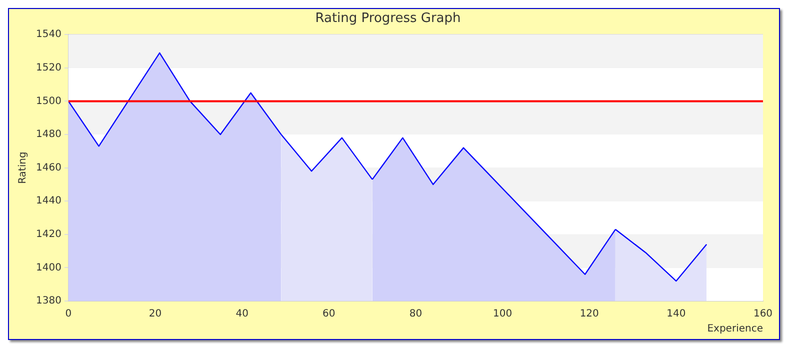 This screenshot has width=790, height=350. What do you see at coordinates (589, 314) in the screenshot?
I see `x-tick-label: 120` at bounding box center [589, 314].